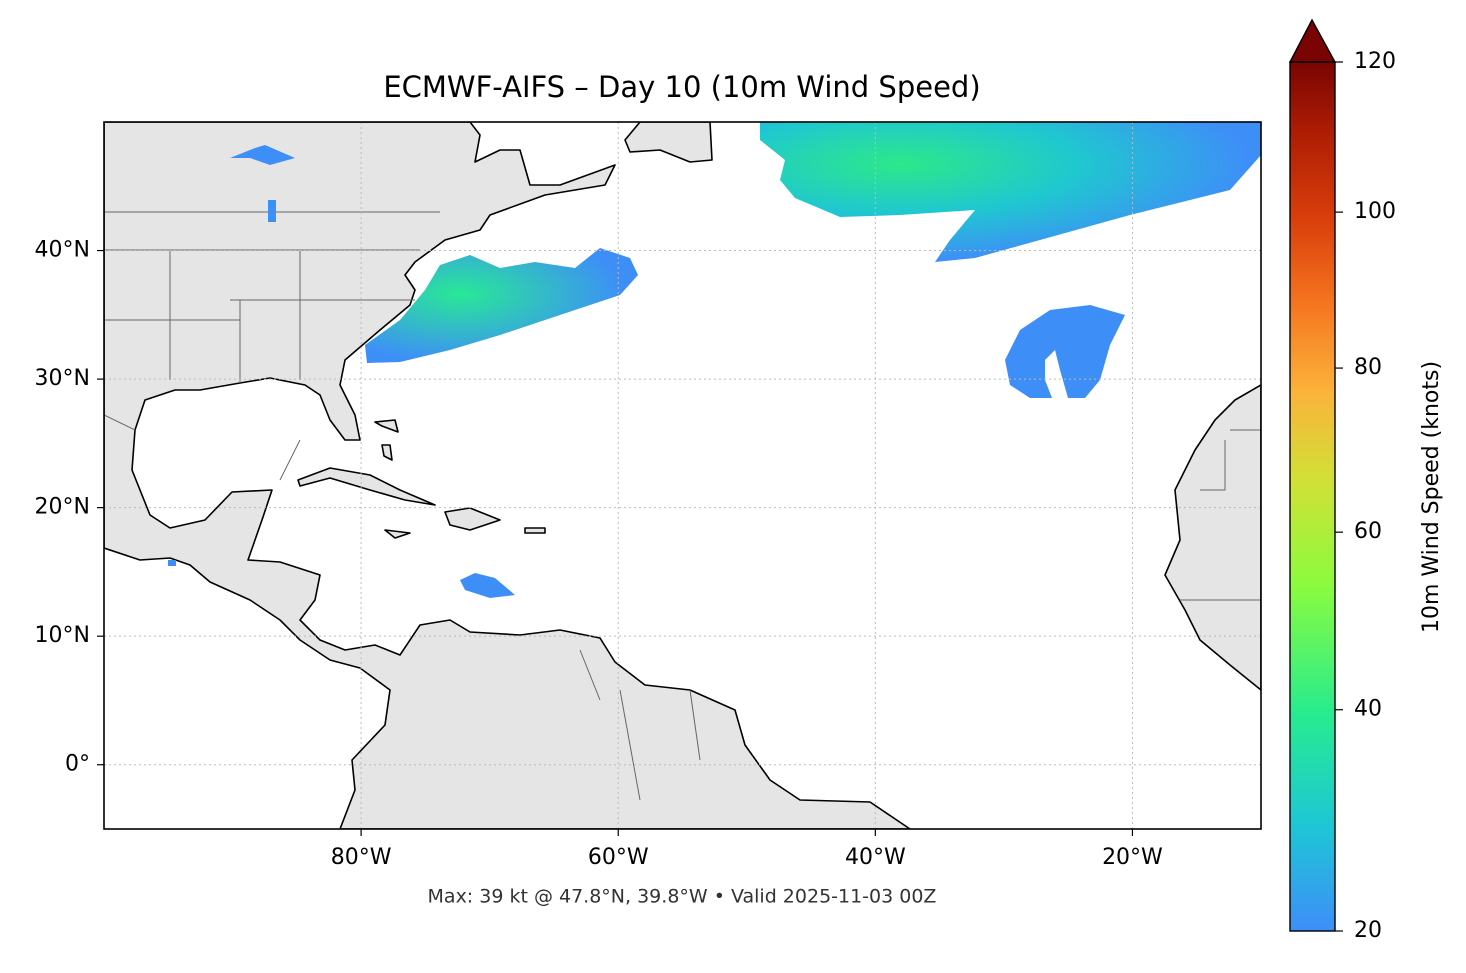 This screenshot has height=973, width=1466. Describe the element at coordinates (1312, 496) in the screenshot. I see `colorbar` at that location.